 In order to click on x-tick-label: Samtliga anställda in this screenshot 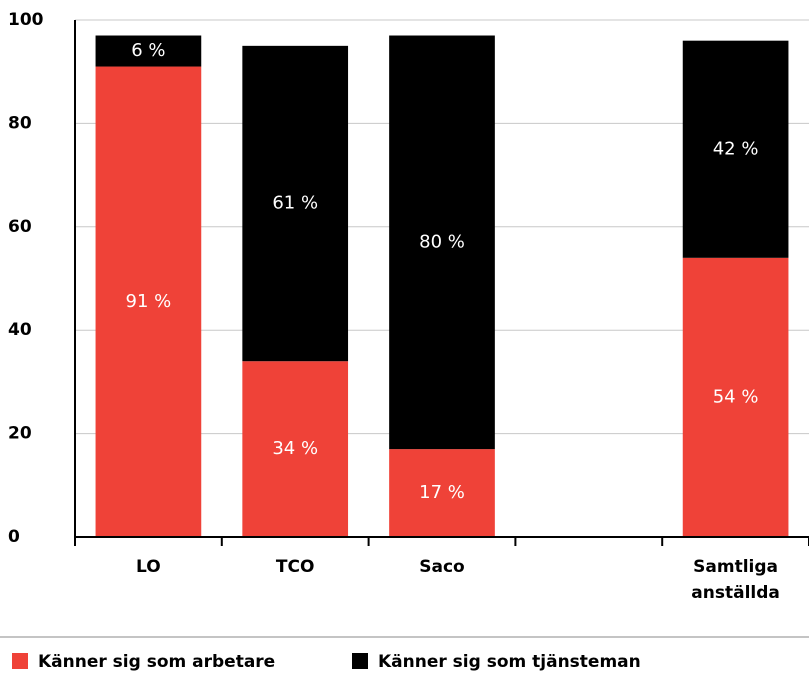, I will do `click(735, 580)`.